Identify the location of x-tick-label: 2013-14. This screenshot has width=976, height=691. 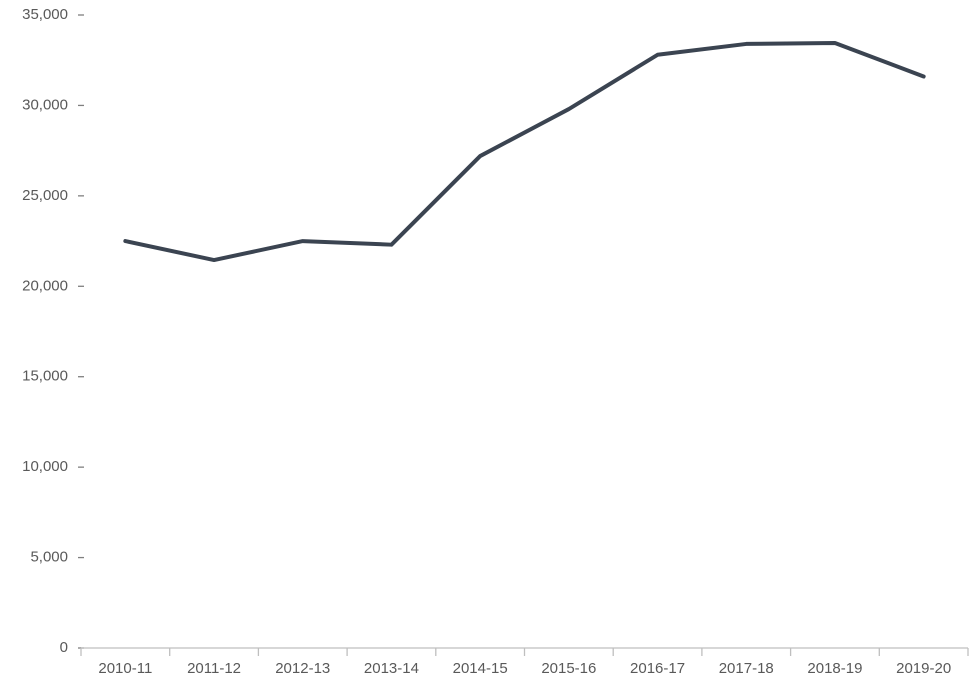
(391, 668).